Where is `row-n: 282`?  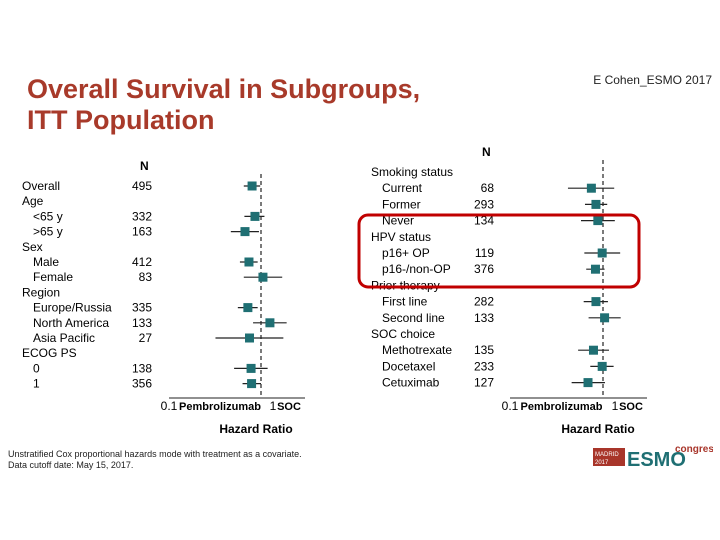
row-n: 282 is located at coordinates (484, 302).